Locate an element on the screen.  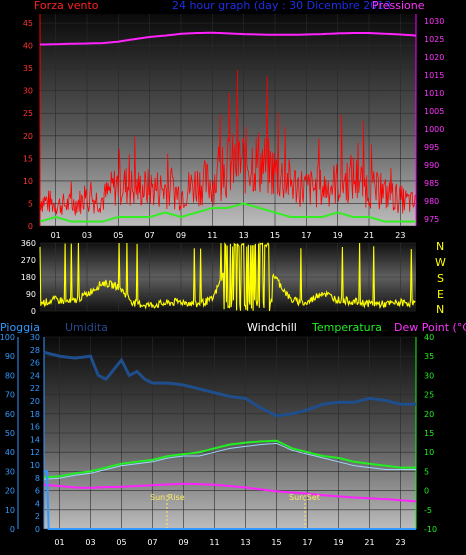
tick-left-rain: 16 is located at coordinates (35, 427).